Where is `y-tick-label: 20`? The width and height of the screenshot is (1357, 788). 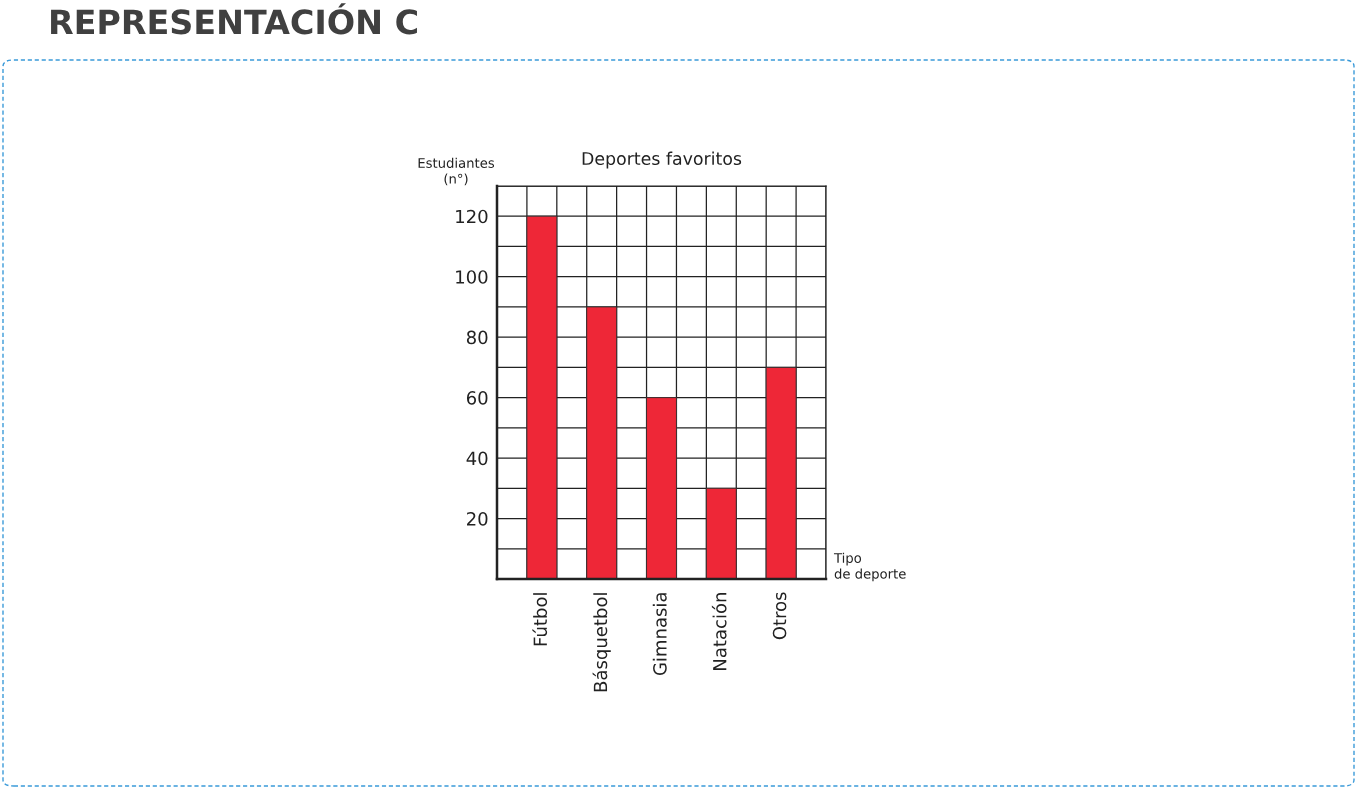 y-tick-label: 20 is located at coordinates (477, 519).